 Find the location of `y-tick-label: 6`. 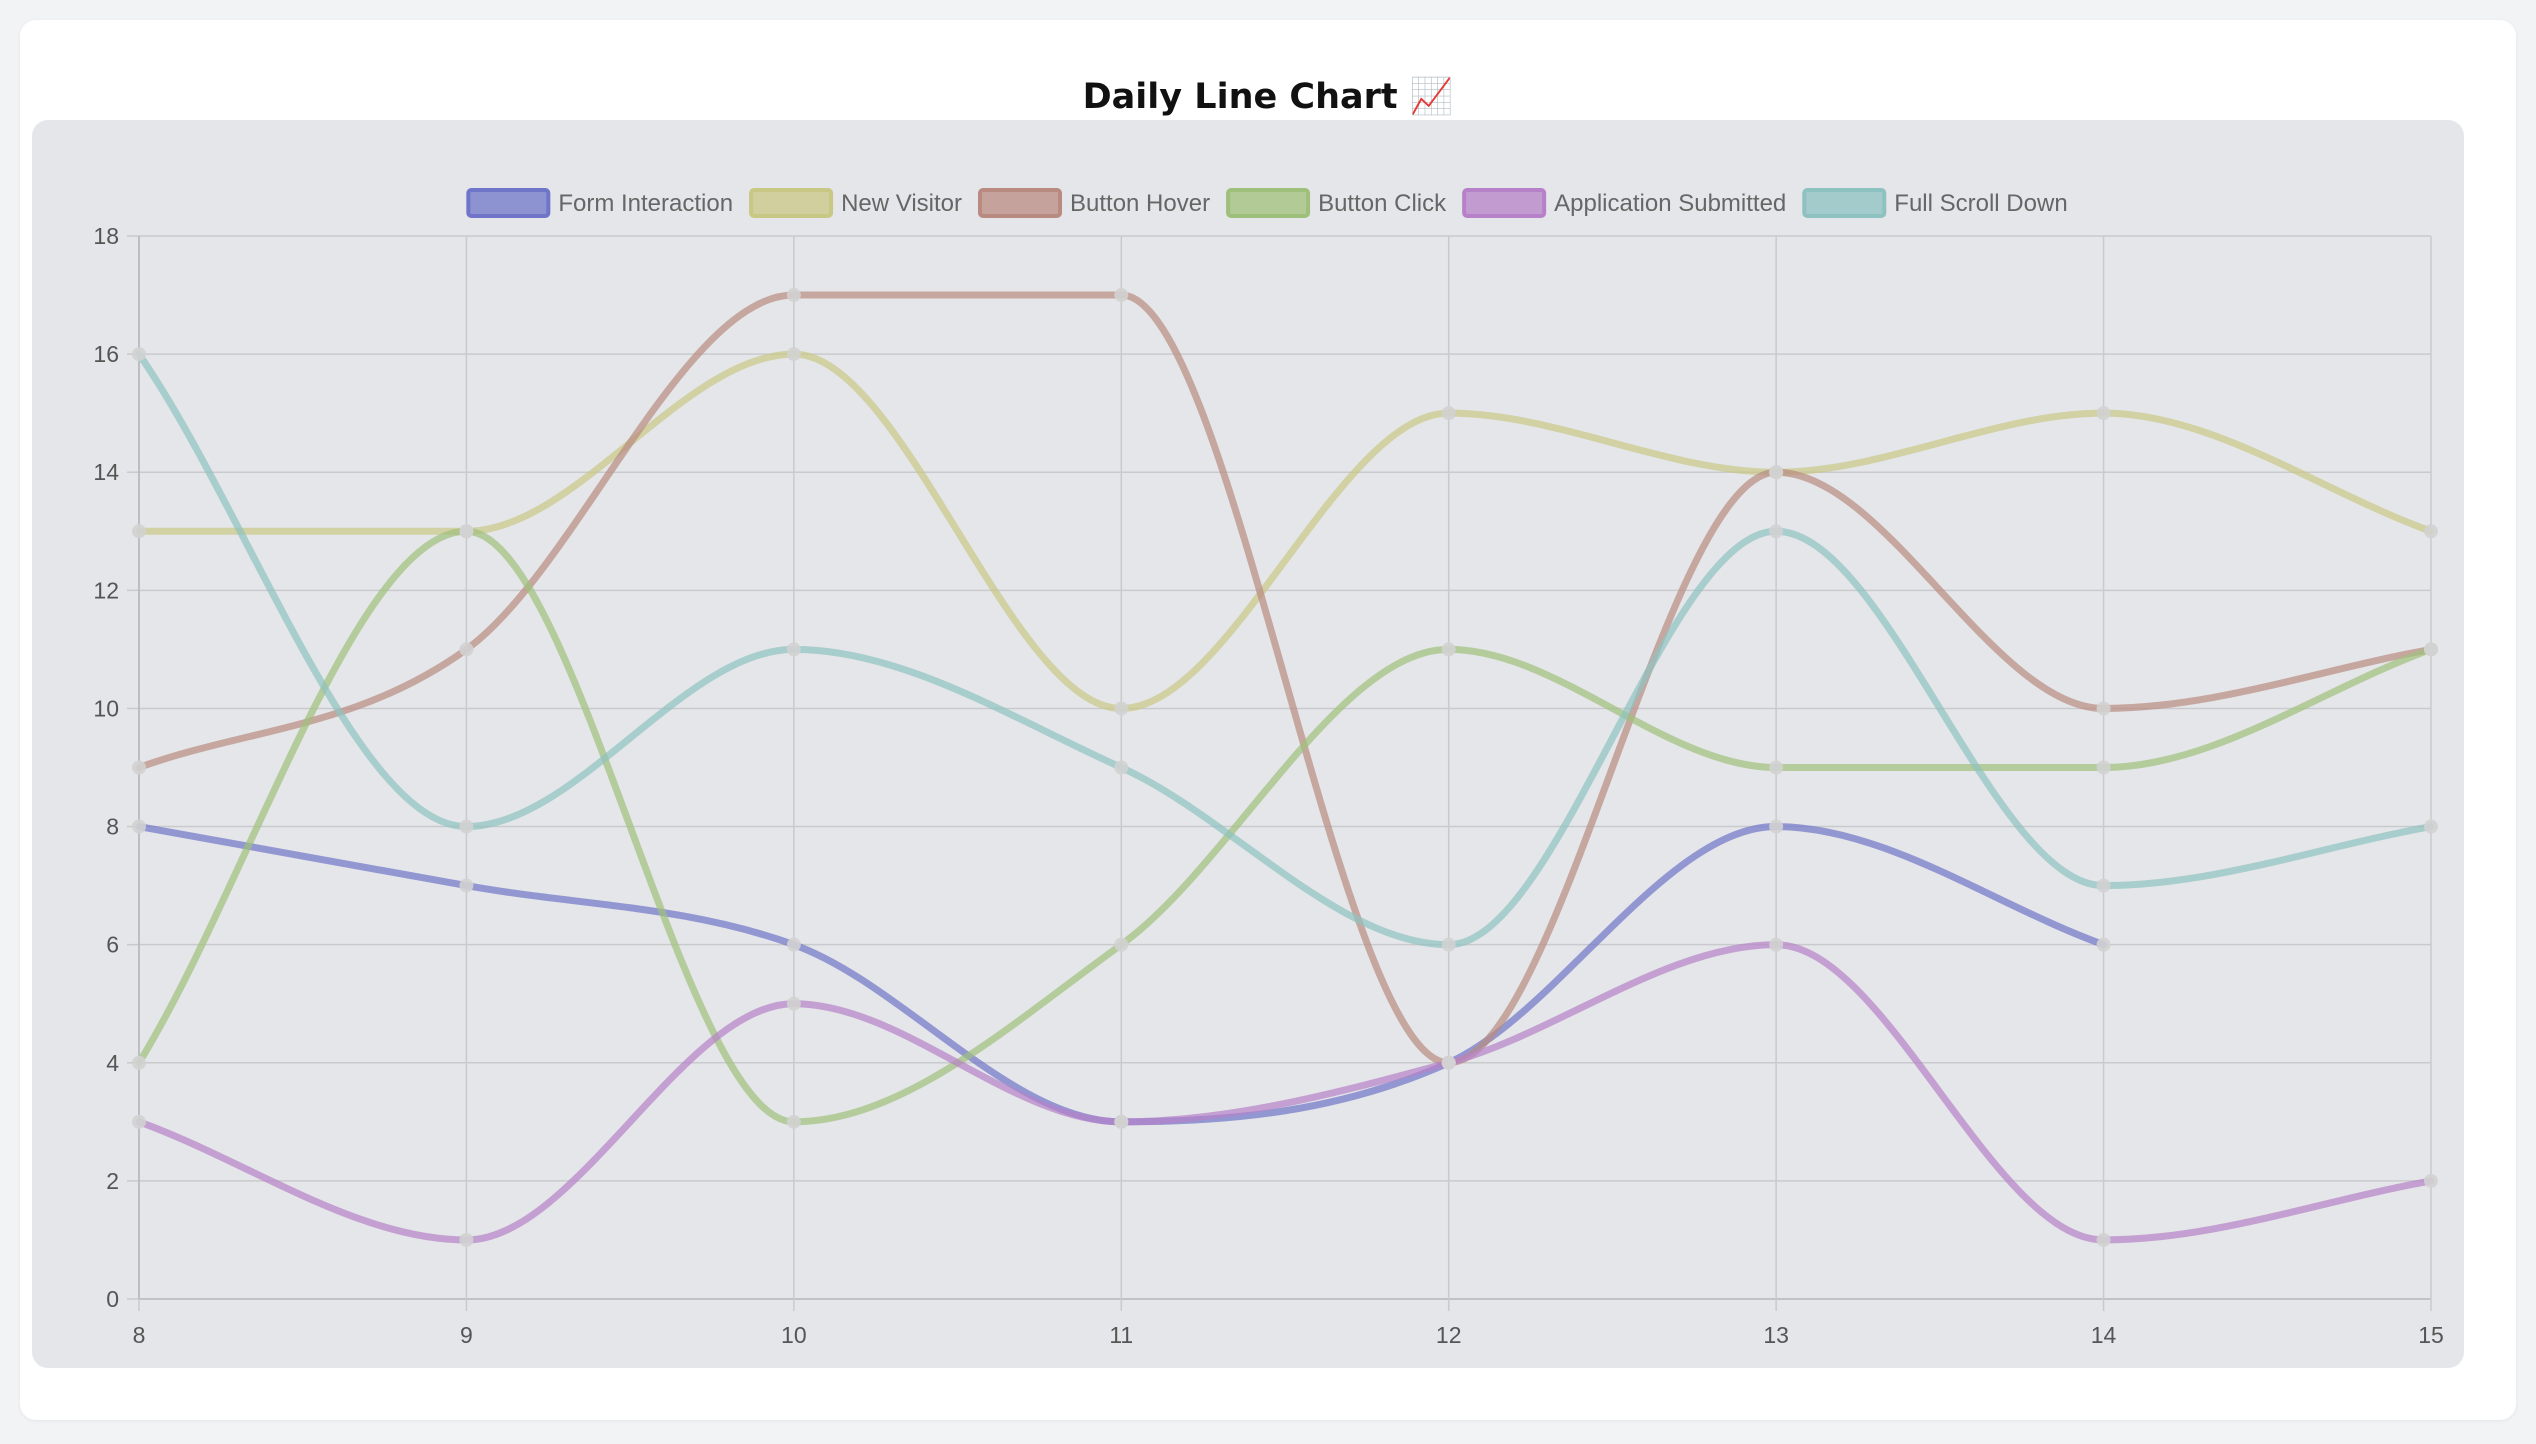

y-tick-label: 6 is located at coordinates (112, 945).